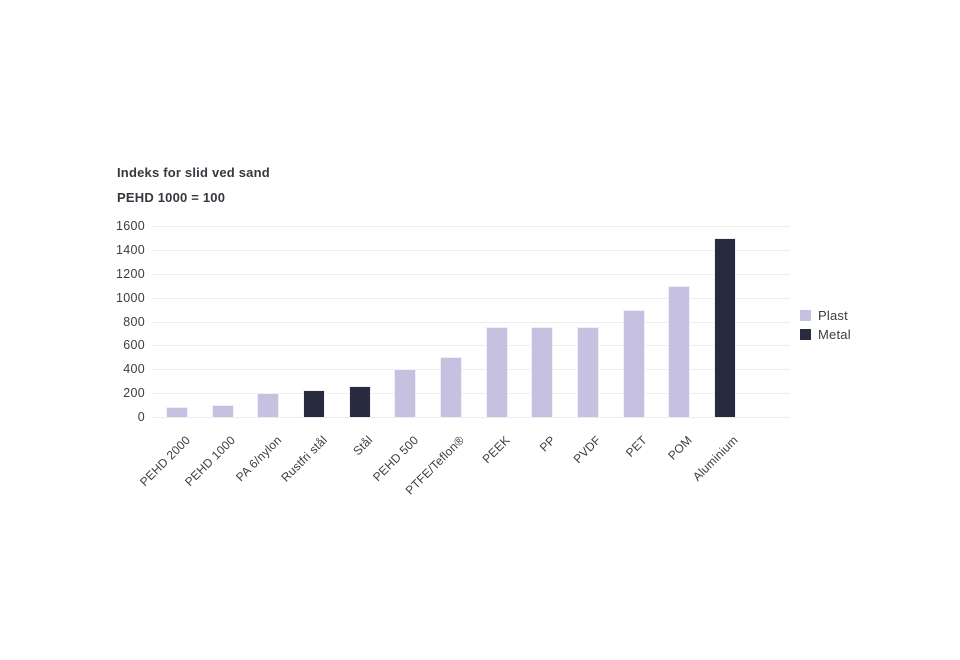 The image size is (960, 660). What do you see at coordinates (496, 450) in the screenshot?
I see `x-label-peek: PEEK` at bounding box center [496, 450].